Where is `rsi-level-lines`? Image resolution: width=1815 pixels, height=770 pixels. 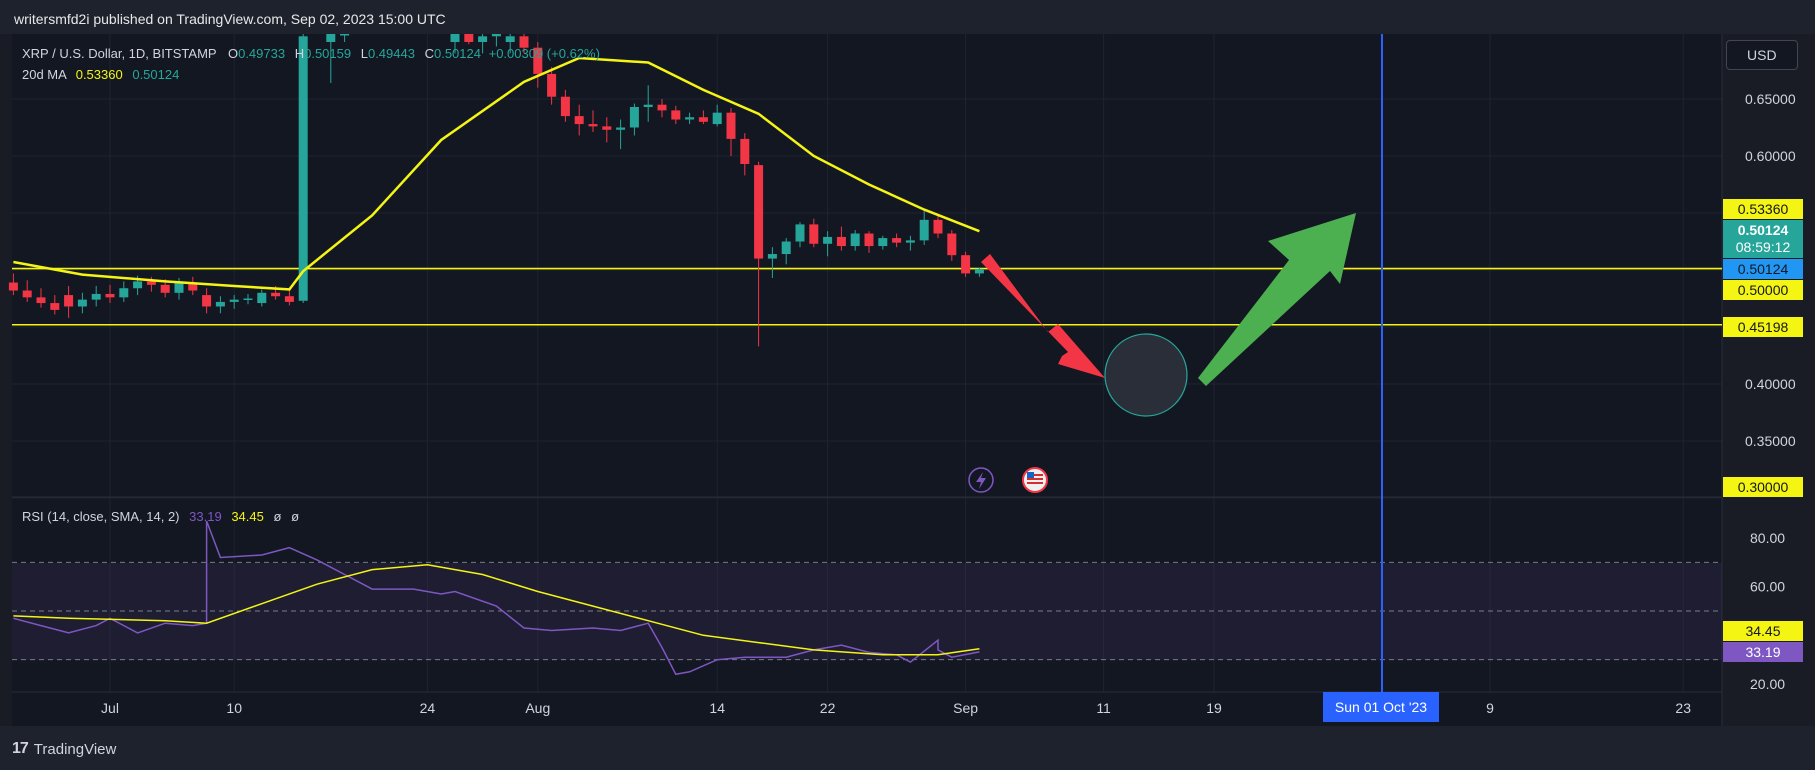
rsi-level-lines is located at coordinates (867, 611).